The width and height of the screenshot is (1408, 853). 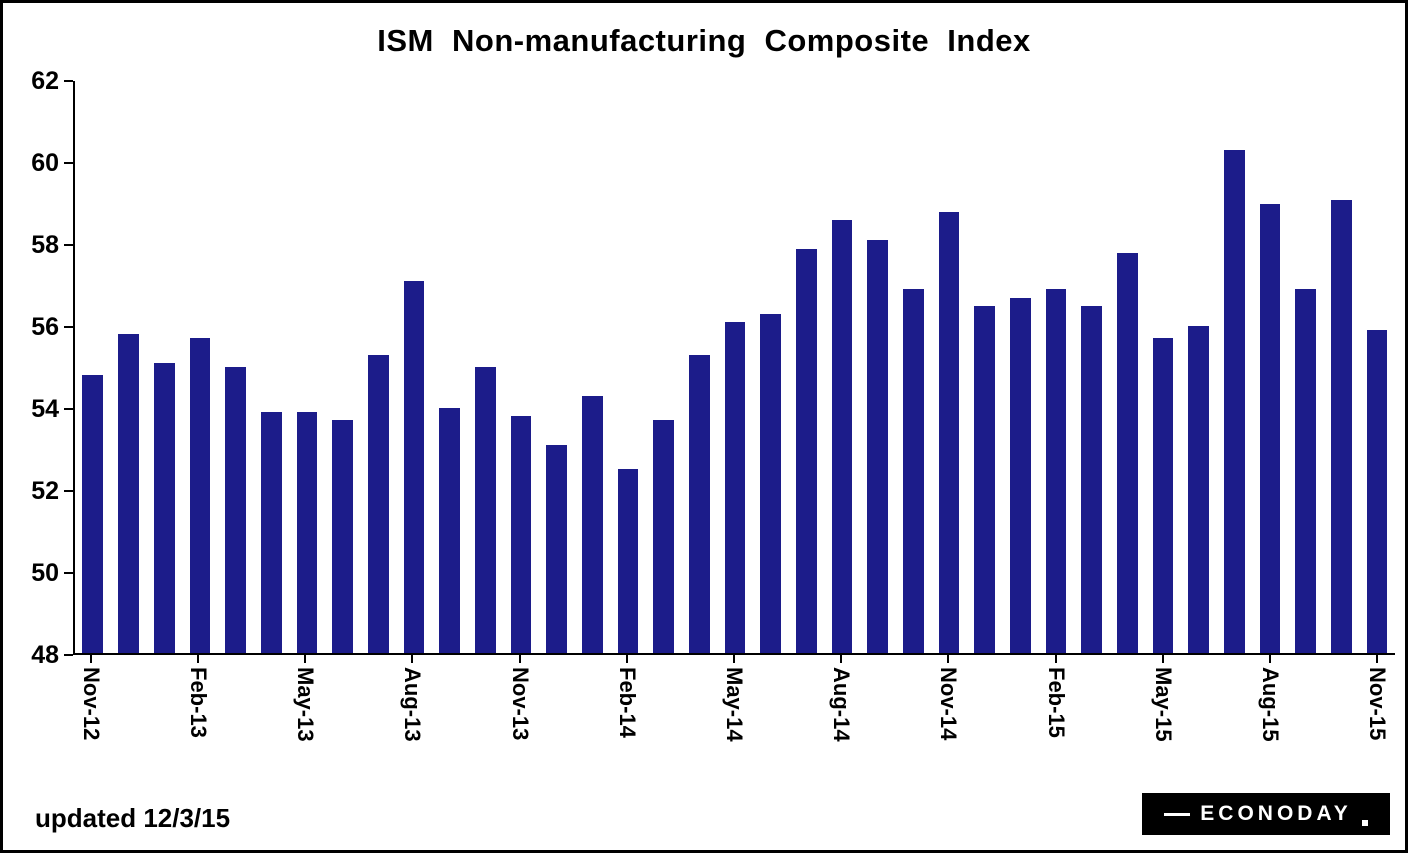 What do you see at coordinates (520, 704) in the screenshot?
I see `x-tick-label: Nov-13` at bounding box center [520, 704].